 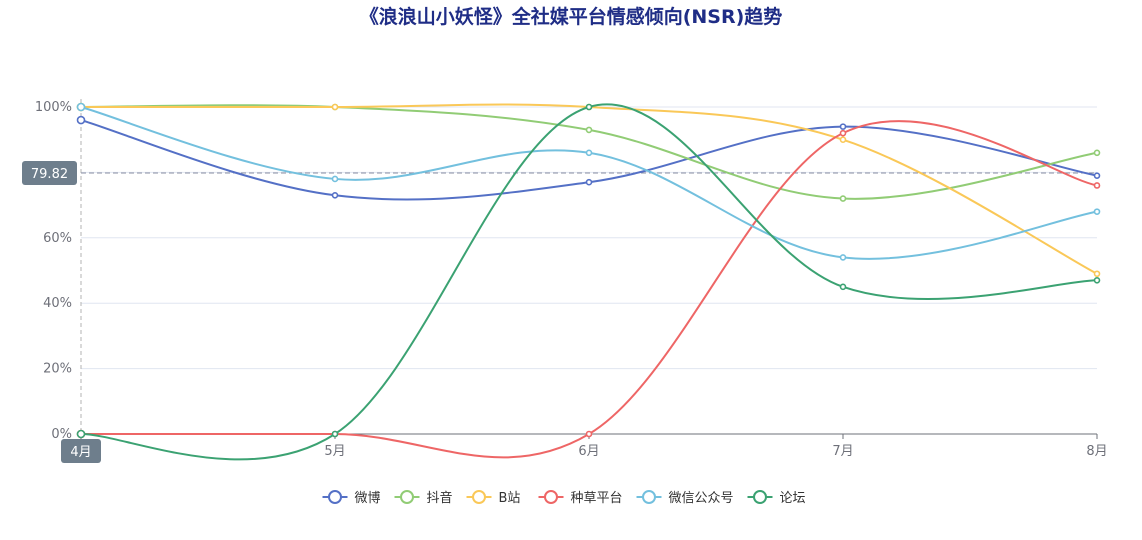 I want to click on pointer-labels: 79.82 4月, so click(x=61, y=311).